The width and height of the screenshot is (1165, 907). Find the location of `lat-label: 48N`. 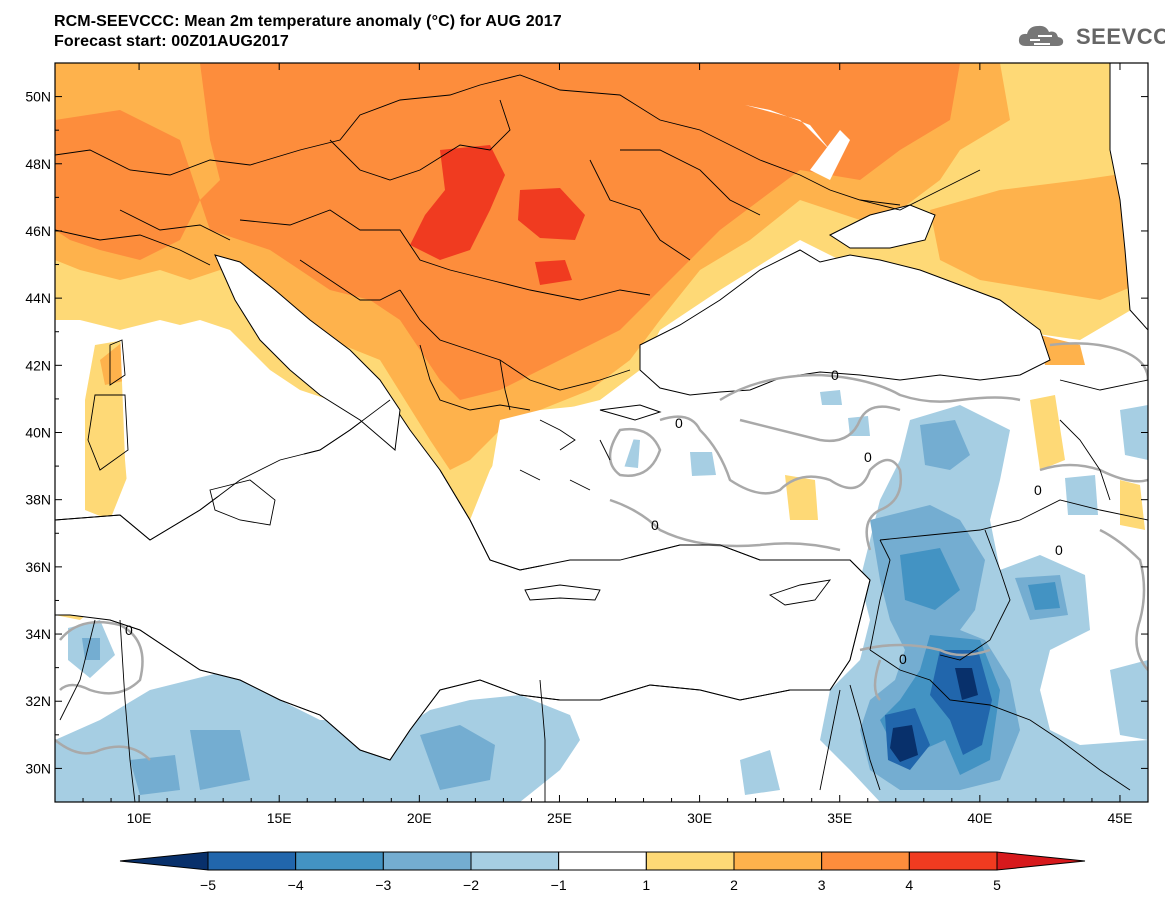

lat-label: 48N is located at coordinates (38, 164).